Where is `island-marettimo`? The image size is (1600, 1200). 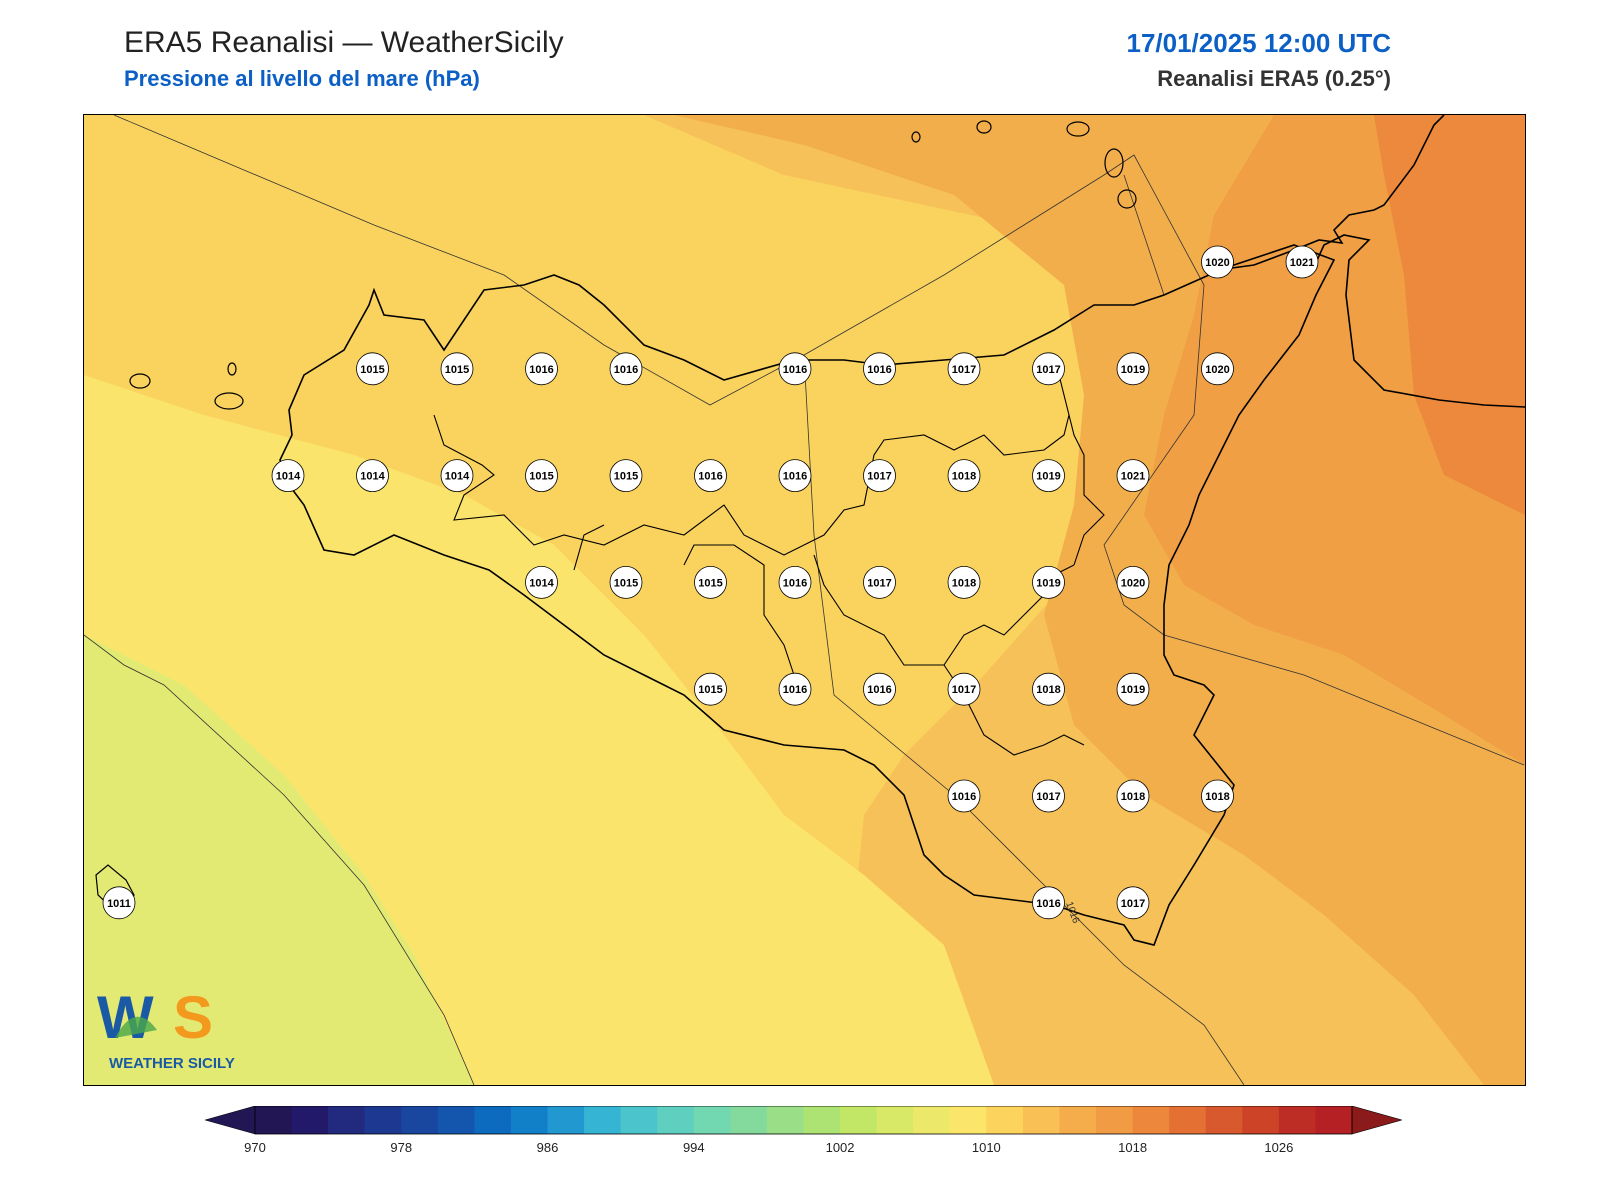 island-marettimo is located at coordinates (140, 381).